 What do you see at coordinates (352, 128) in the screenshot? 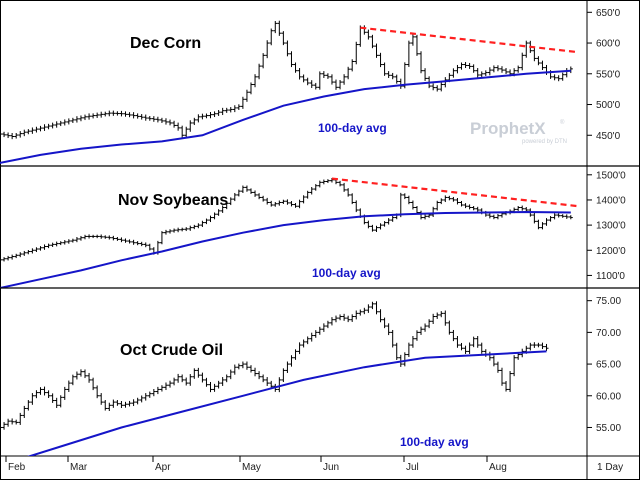
I see `avg-label: 100-day avg` at bounding box center [352, 128].